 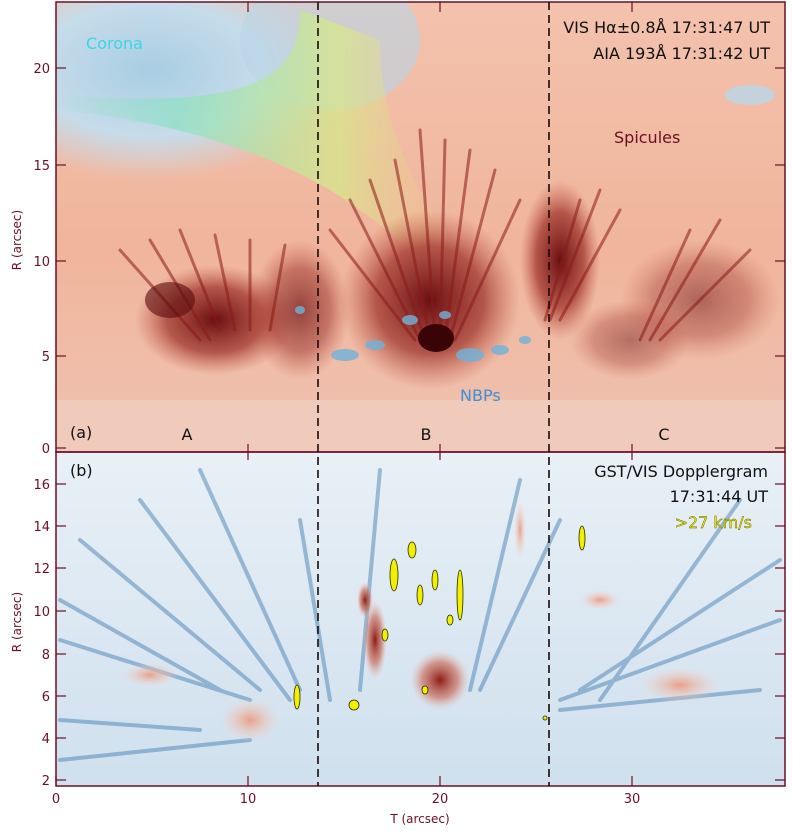 I want to click on region-label-a: A, so click(x=187, y=434).